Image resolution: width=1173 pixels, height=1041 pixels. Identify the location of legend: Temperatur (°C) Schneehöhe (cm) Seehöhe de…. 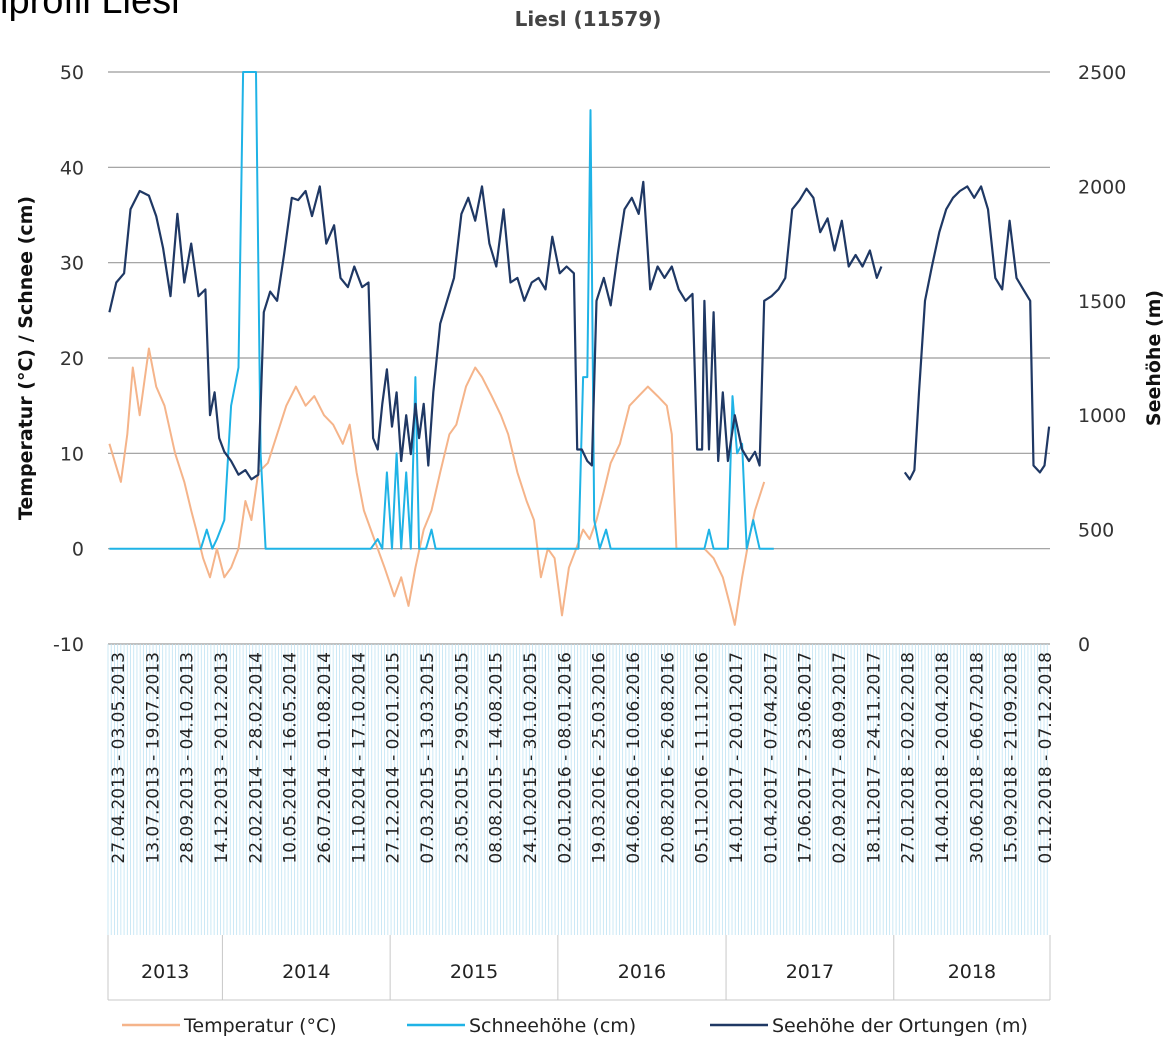
(575, 1026).